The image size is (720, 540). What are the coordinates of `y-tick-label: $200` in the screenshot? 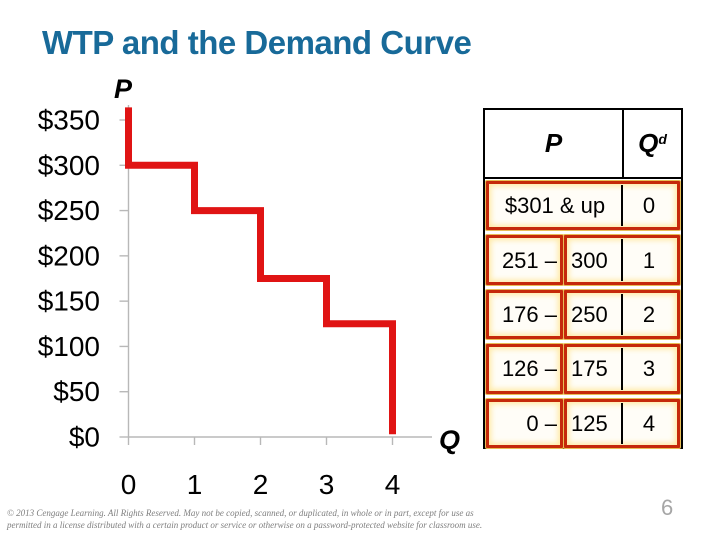 It's located at (69, 255).